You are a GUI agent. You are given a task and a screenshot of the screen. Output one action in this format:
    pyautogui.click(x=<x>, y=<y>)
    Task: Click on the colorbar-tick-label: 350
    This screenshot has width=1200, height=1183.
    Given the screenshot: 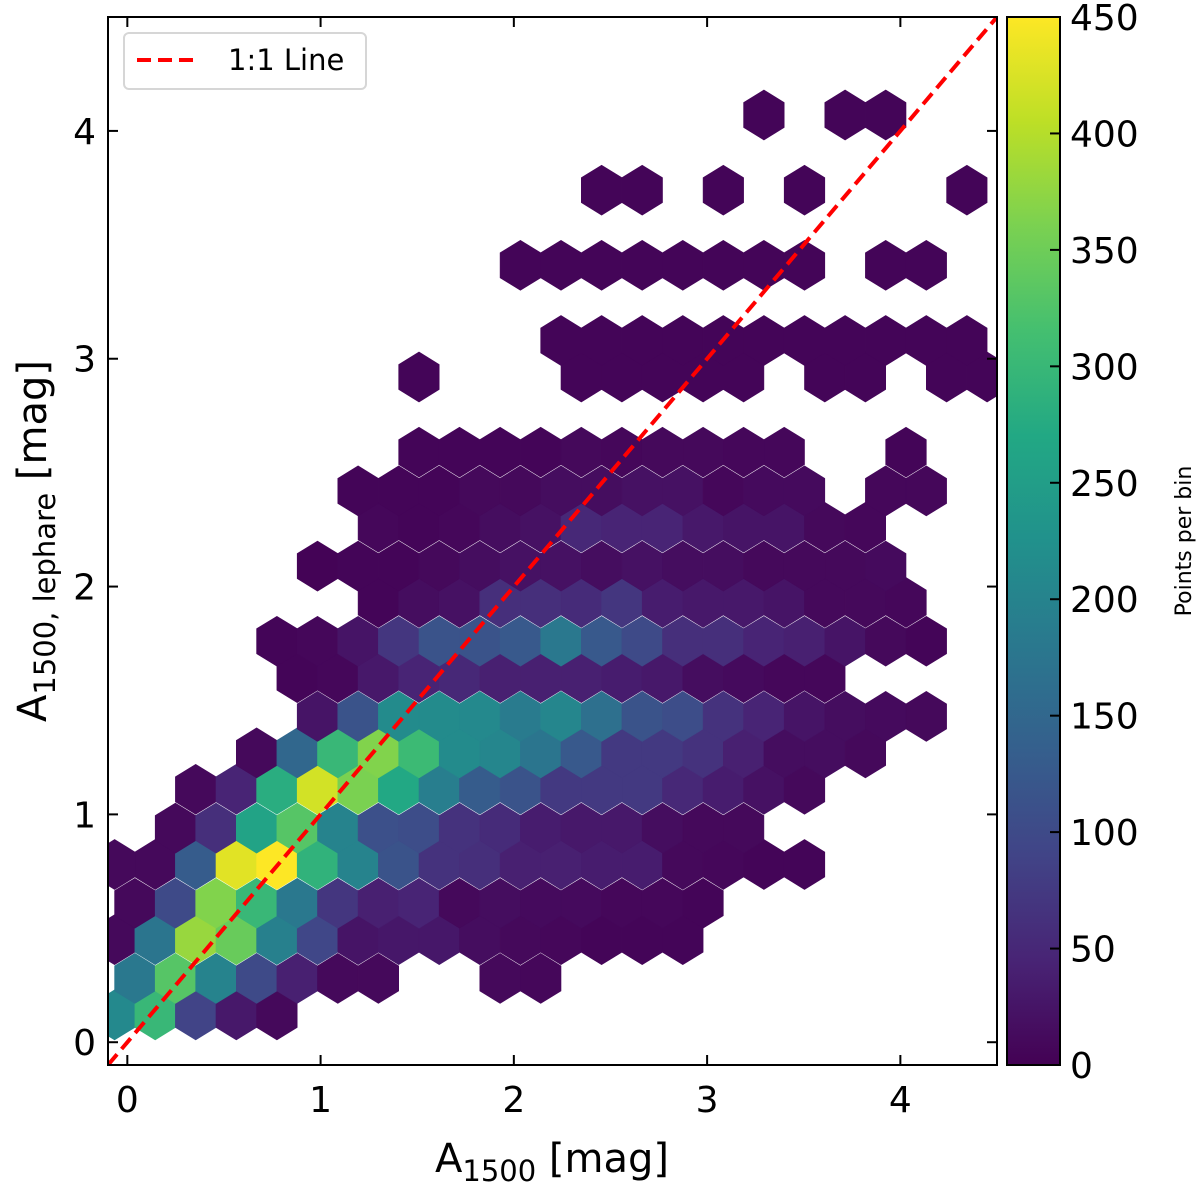 What is the action you would take?
    pyautogui.click(x=1104, y=251)
    